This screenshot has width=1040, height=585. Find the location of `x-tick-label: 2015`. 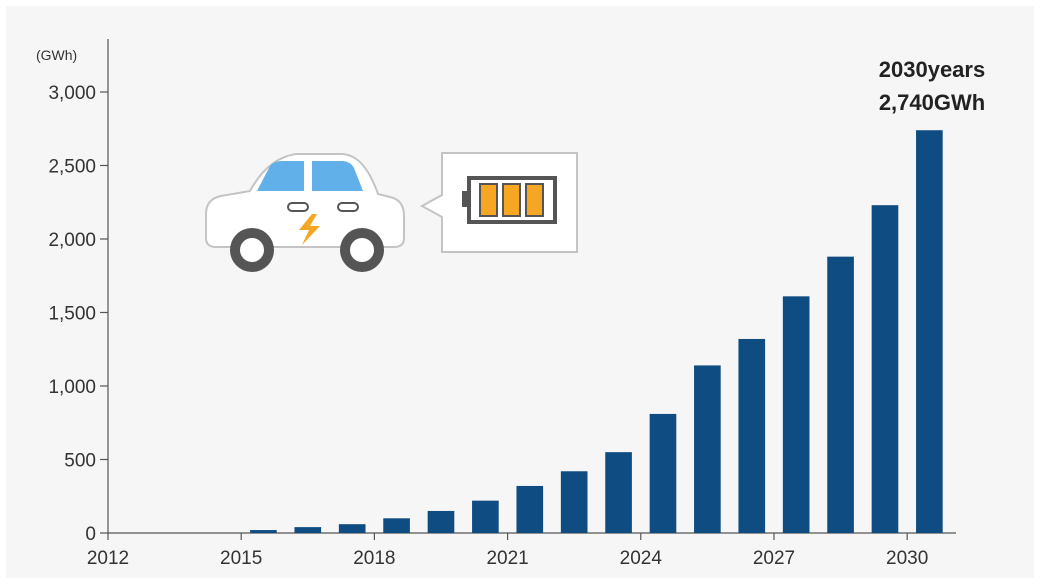

x-tick-label: 2015 is located at coordinates (241, 558).